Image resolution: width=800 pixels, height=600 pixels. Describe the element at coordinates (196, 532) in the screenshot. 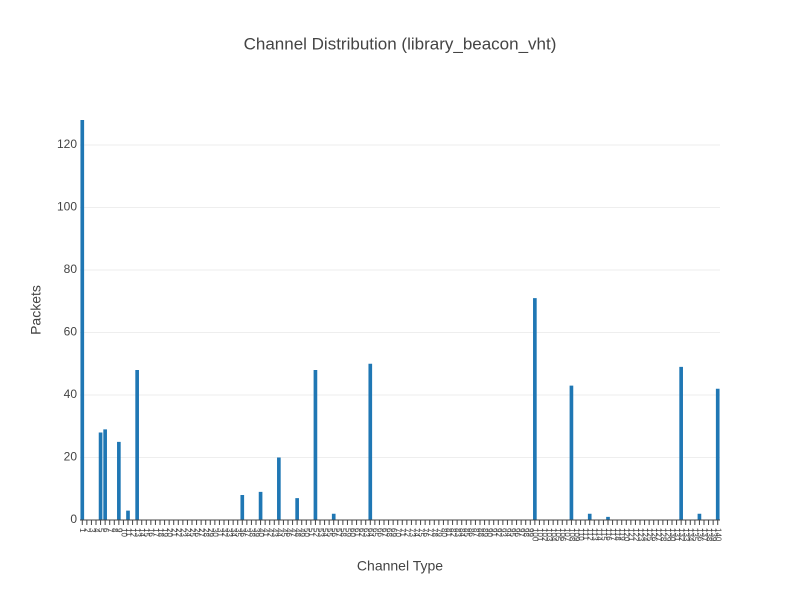

I see `x-tick-label: 26` at that location.